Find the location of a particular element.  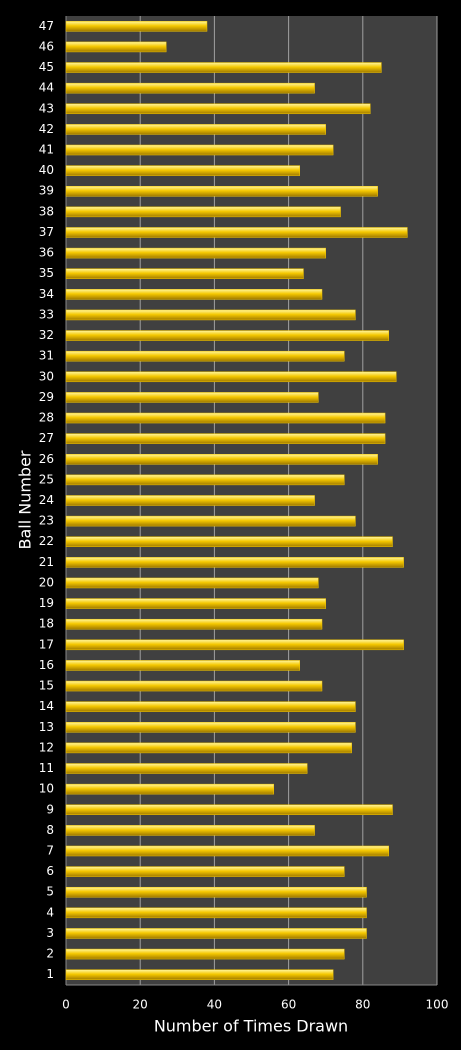

y-tick-label: 24 is located at coordinates (46, 500).